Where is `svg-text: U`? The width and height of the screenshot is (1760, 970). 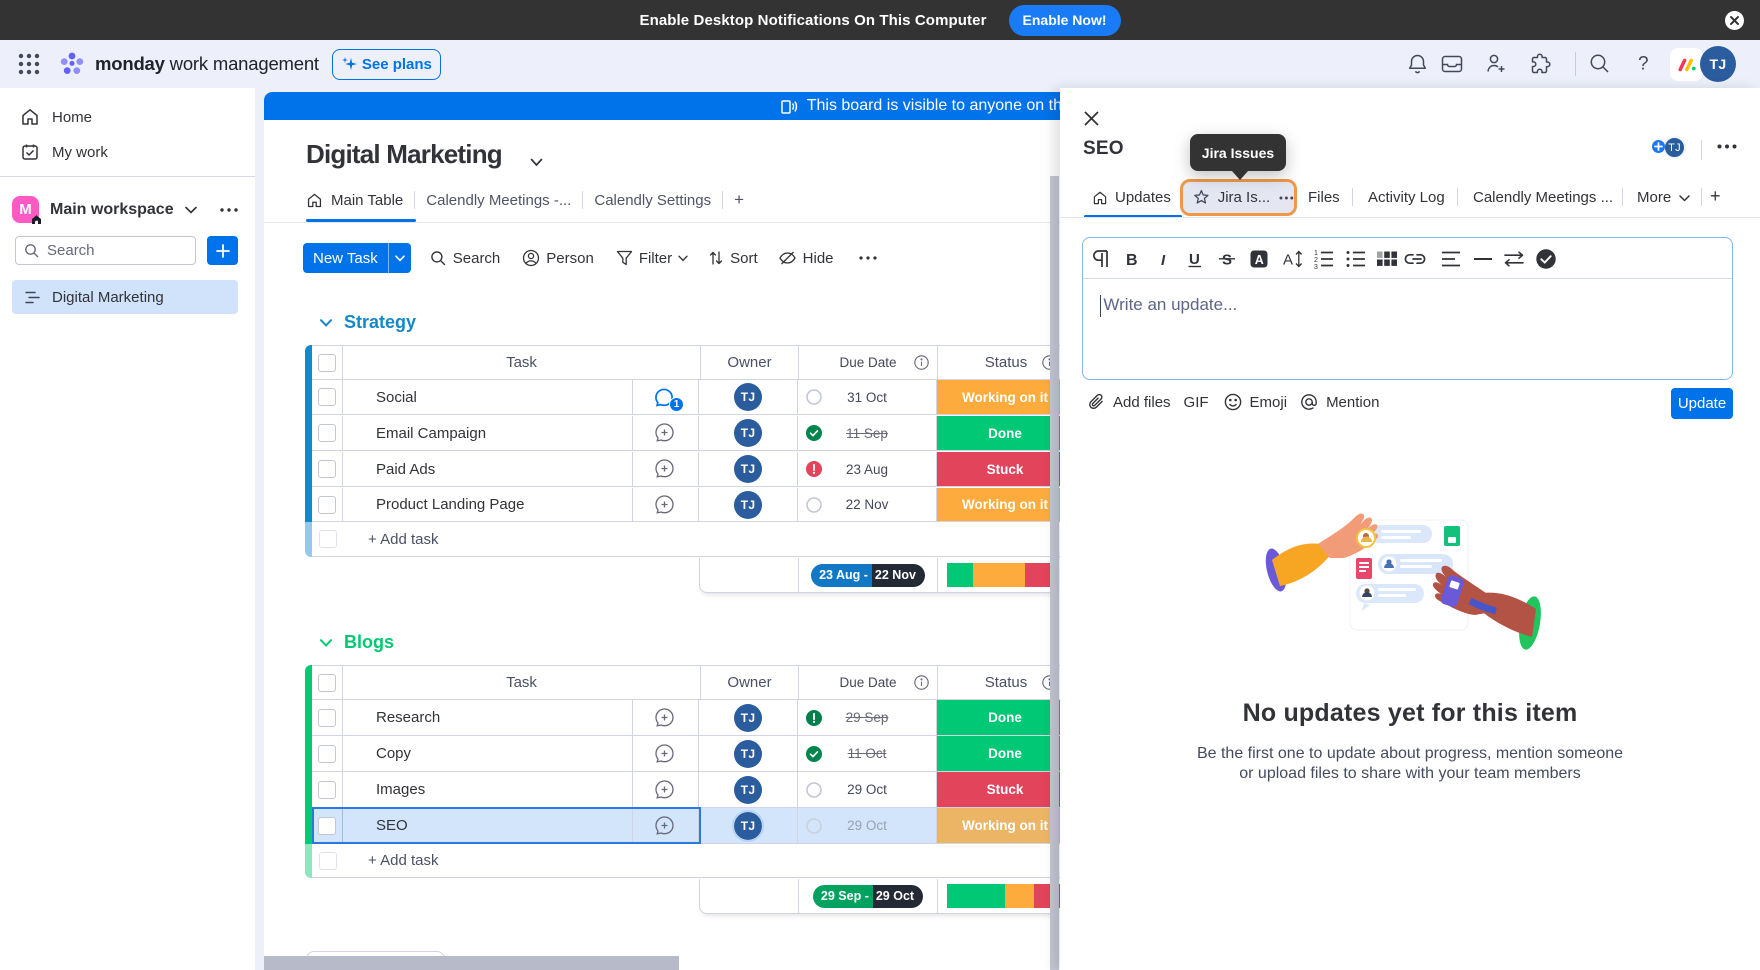 svg-text: U is located at coordinates (1194, 259).